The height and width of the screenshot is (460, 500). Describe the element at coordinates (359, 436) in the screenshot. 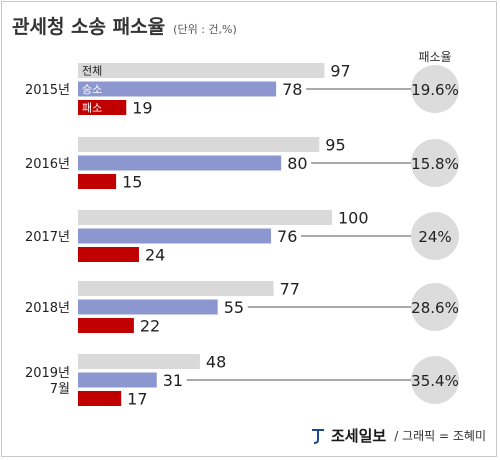

I see `logo-text: 조세일보` at that location.